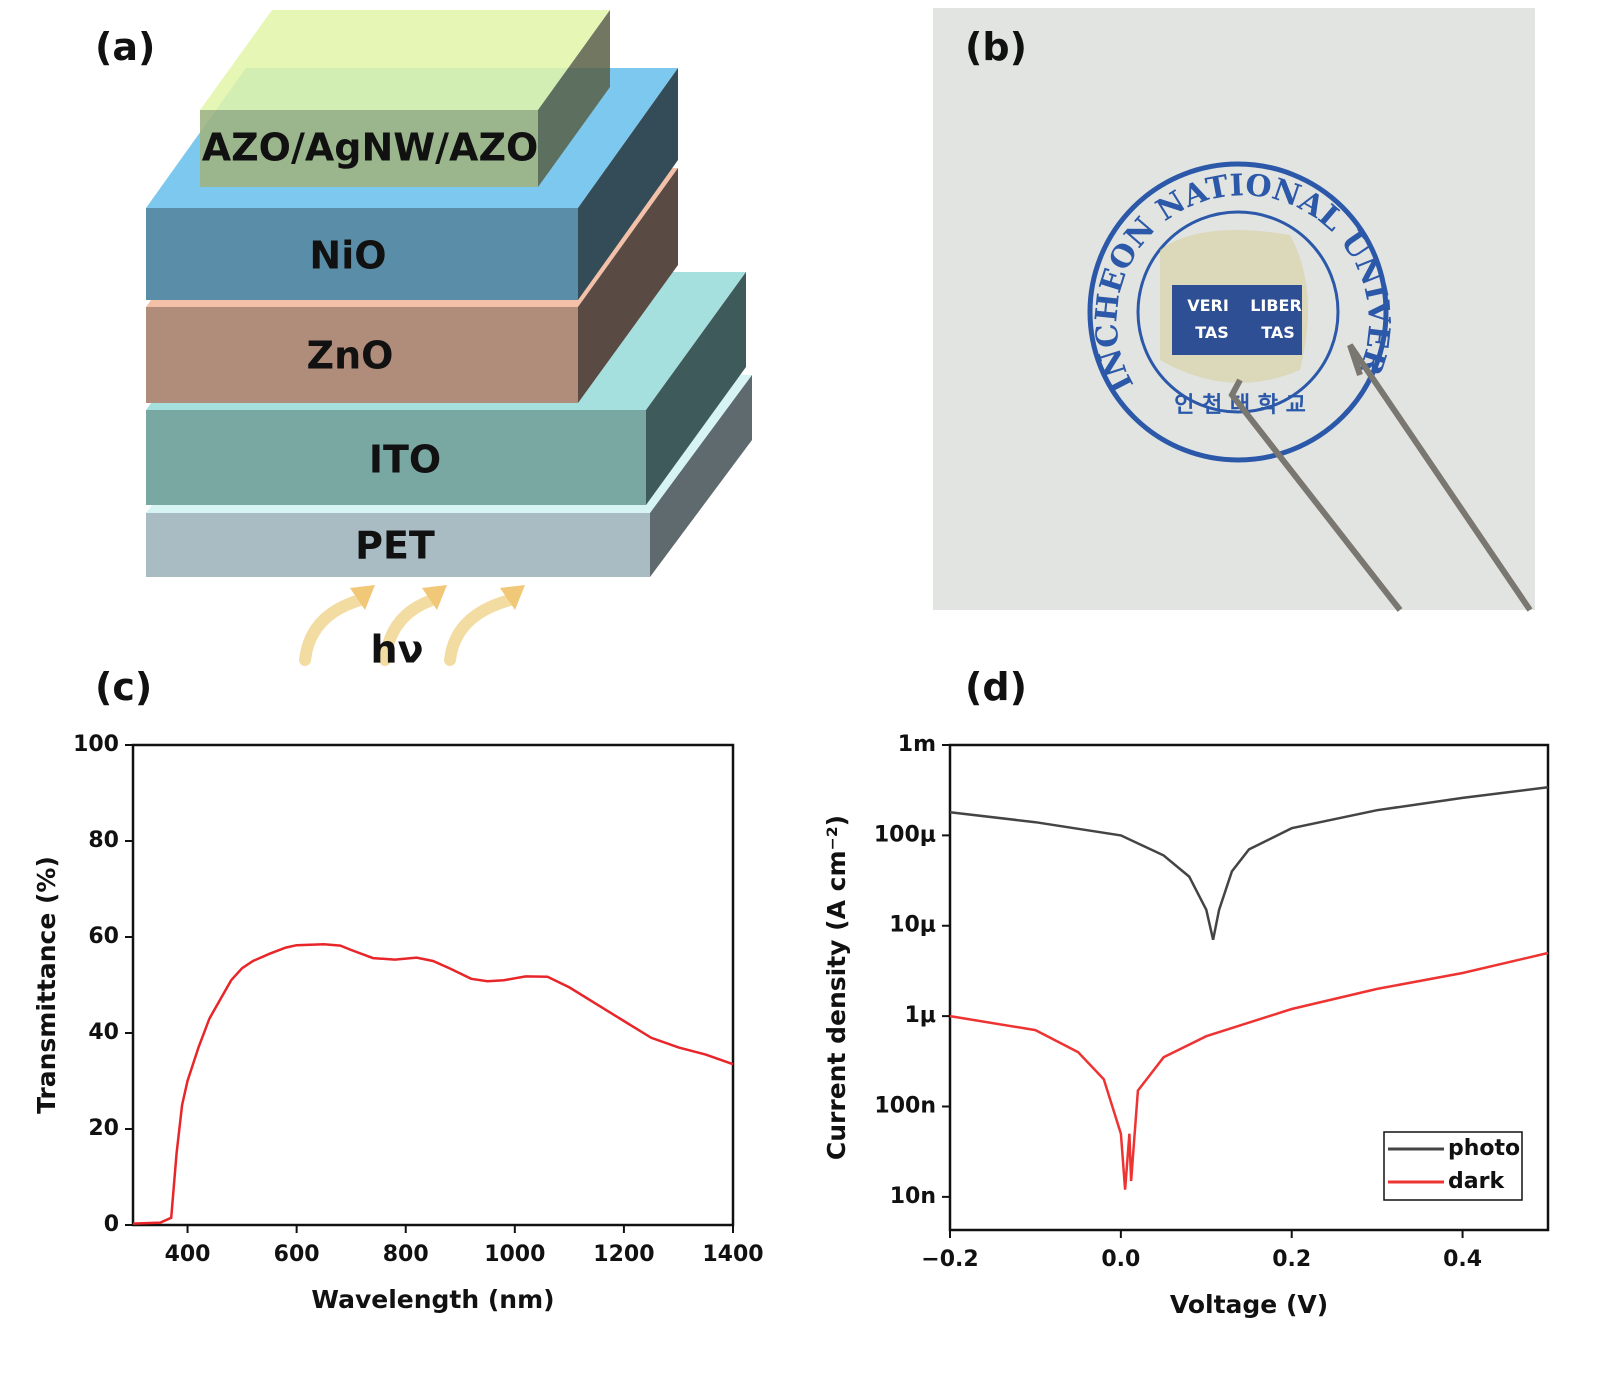 Image resolution: width=1621 pixels, height=1378 pixels. What do you see at coordinates (912, 925) in the screenshot?
I see `y-tick-label: 10μ` at bounding box center [912, 925].